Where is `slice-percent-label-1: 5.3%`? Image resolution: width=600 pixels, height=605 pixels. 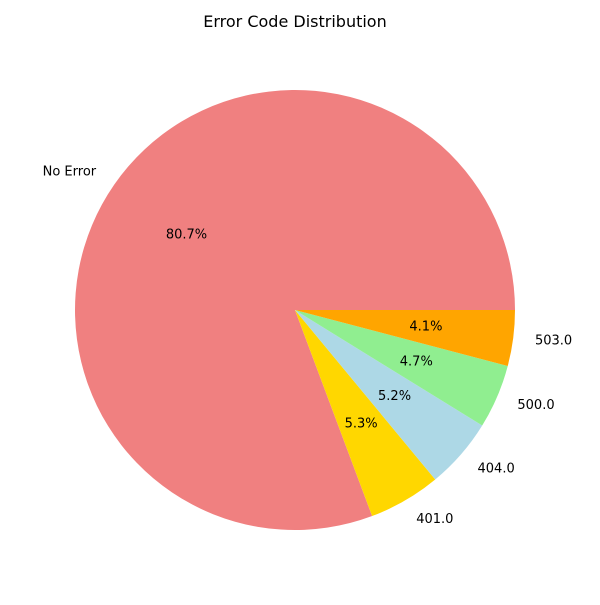
slice-percent-label-1: 5.3% is located at coordinates (361, 424).